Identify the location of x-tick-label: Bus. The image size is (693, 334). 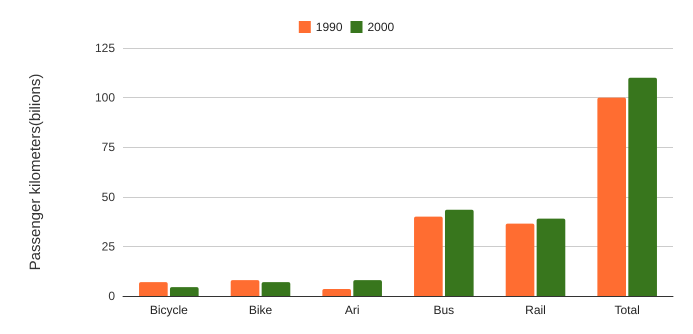
(443, 310).